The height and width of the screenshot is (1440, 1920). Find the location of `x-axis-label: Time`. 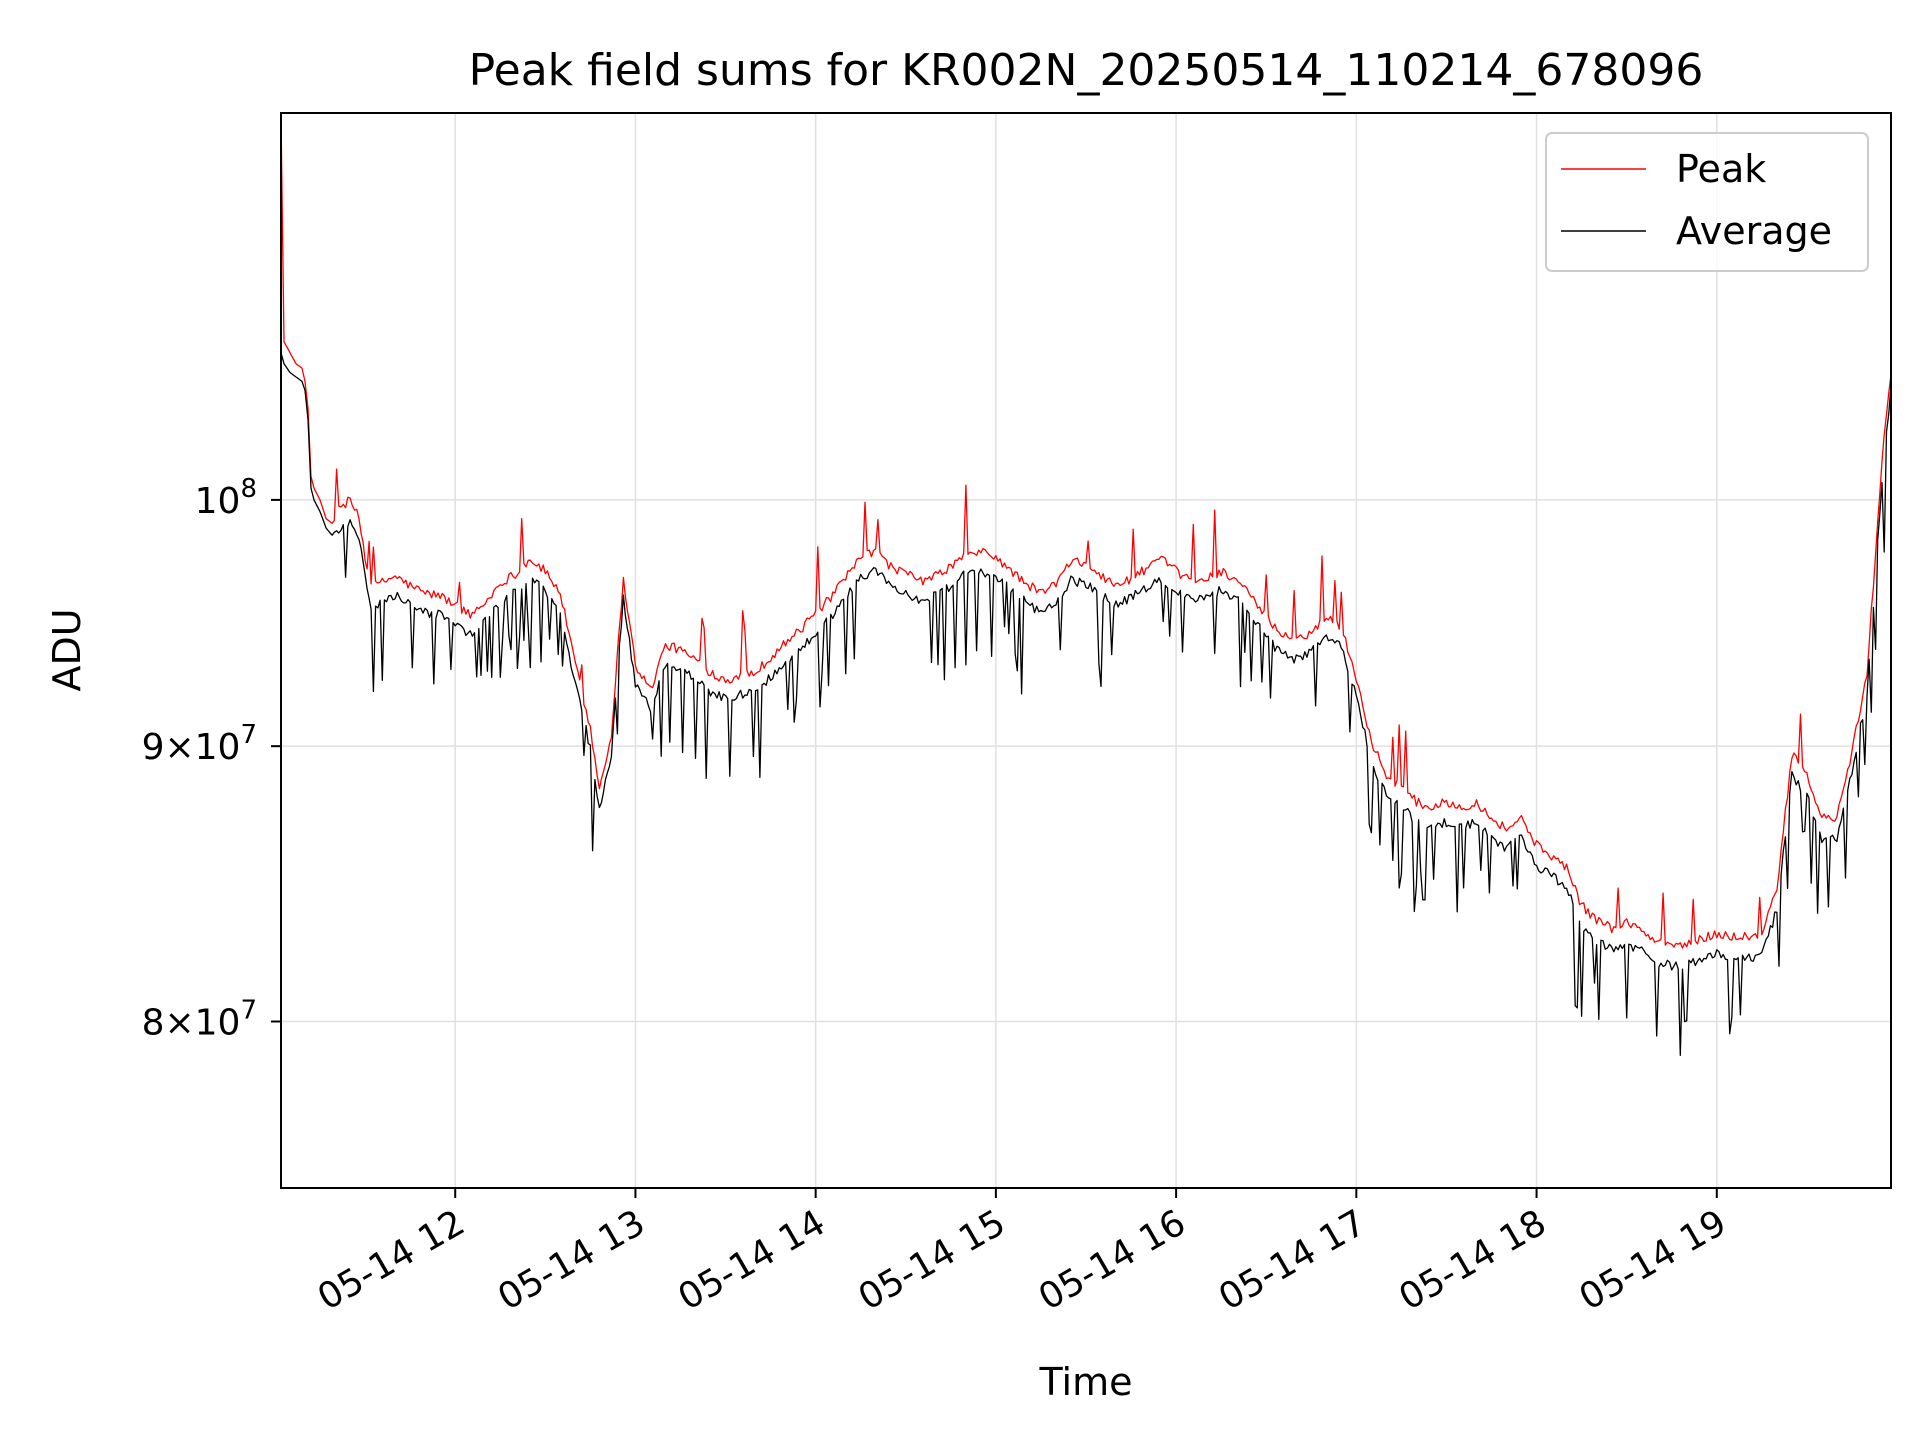

x-axis-label: Time is located at coordinates (1086, 1382).